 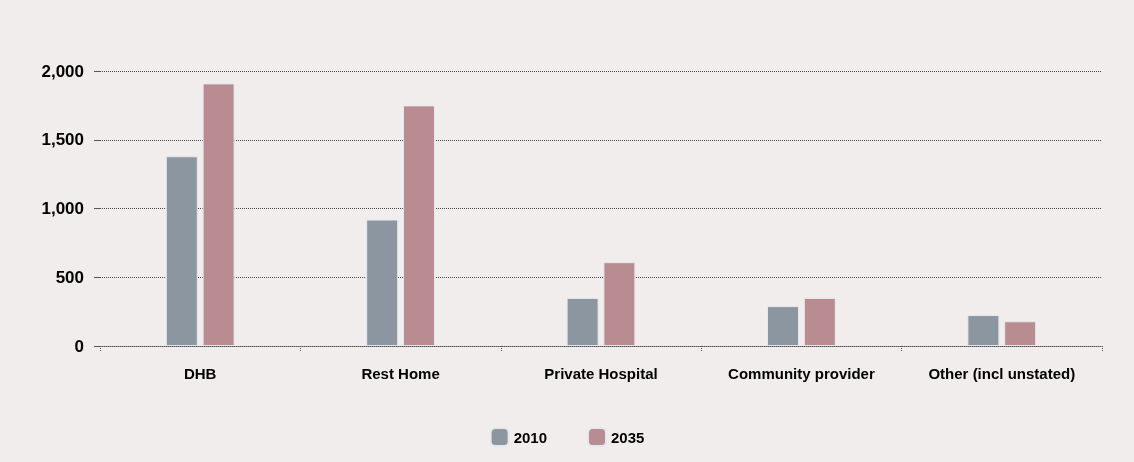 What do you see at coordinates (628, 437) in the screenshot?
I see `legend-label: 2035` at bounding box center [628, 437].